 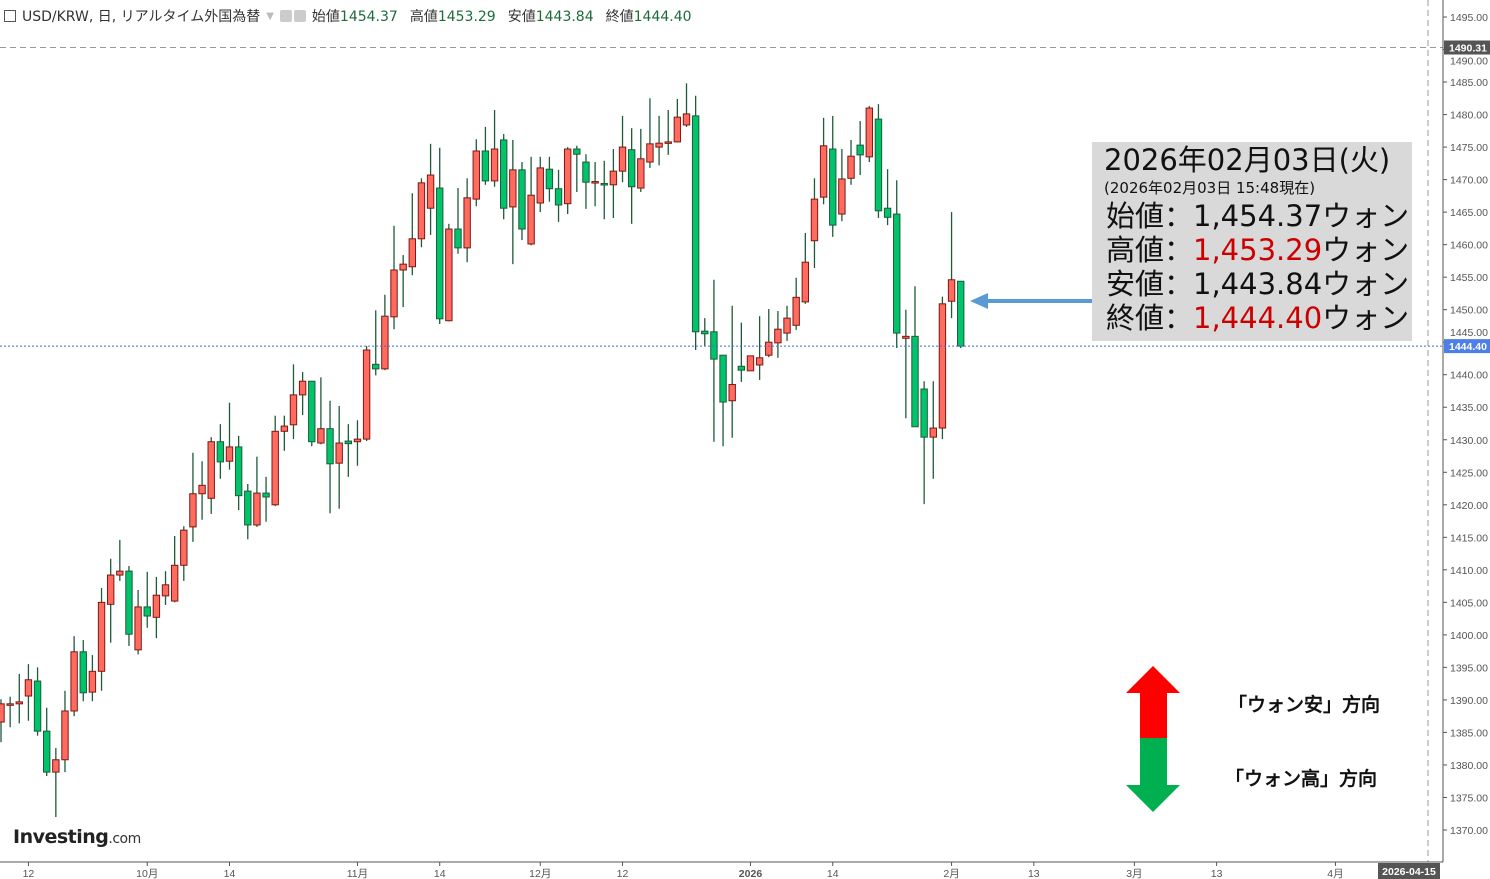 What do you see at coordinates (1469, 181) in the screenshot?
I see `price-tick-label: 1470.00` at bounding box center [1469, 181].